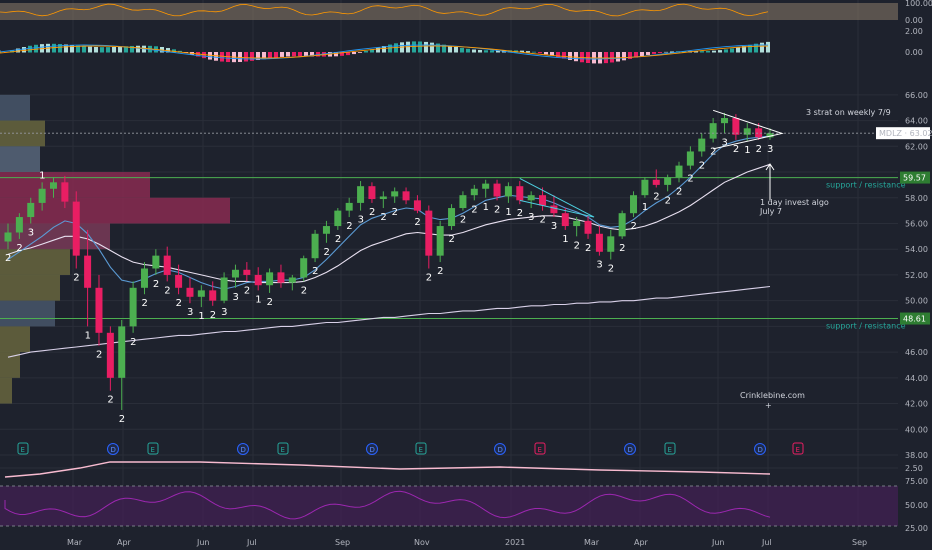  Describe the element at coordinates (540, 448) in the screenshot. I see `earnings-badge` at that location.